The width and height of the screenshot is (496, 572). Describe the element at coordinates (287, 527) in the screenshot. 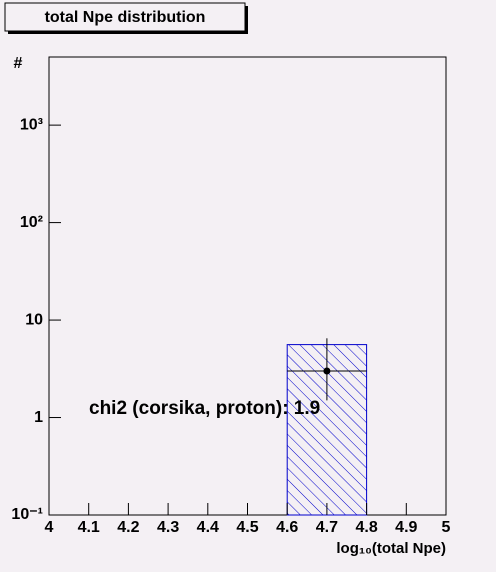

I see `x-tick-label: 4.6` at that location.